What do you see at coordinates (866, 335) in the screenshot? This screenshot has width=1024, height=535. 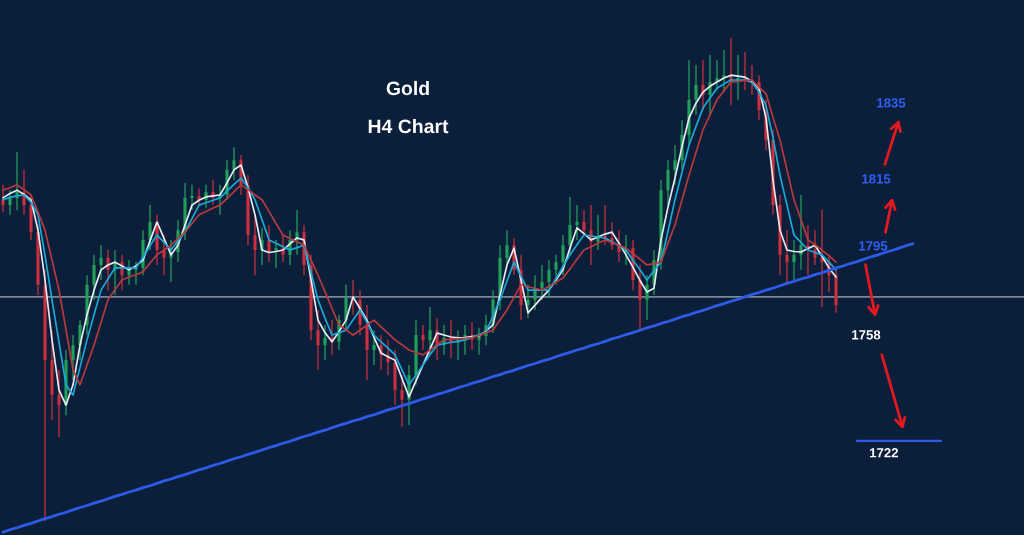 I see `annotation: 1758` at bounding box center [866, 335].